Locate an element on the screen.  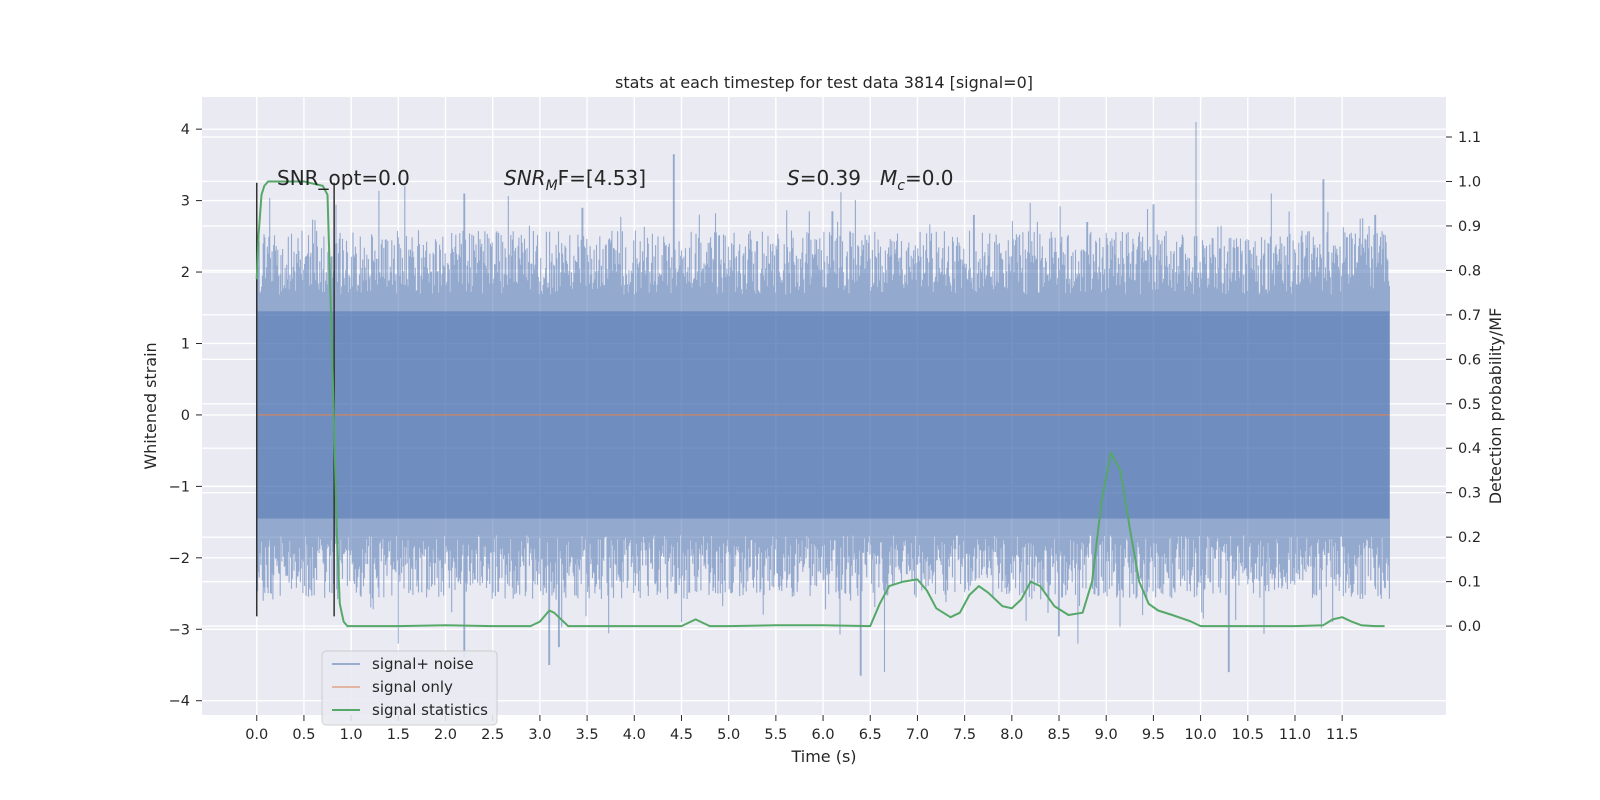
left-y-tick-label: 0 is located at coordinates (185, 416).